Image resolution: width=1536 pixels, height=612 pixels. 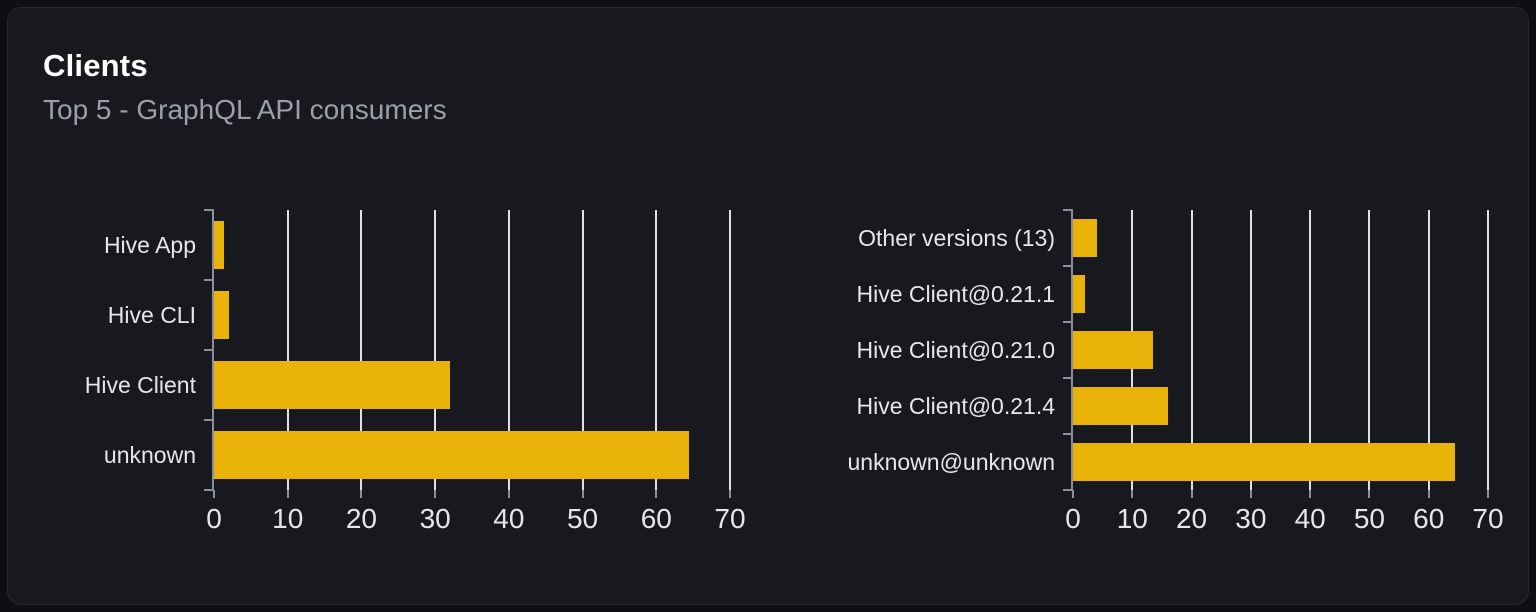 I want to click on panel-header: Clients Top 5 - GraphQL API consumers, so click(x=245, y=87).